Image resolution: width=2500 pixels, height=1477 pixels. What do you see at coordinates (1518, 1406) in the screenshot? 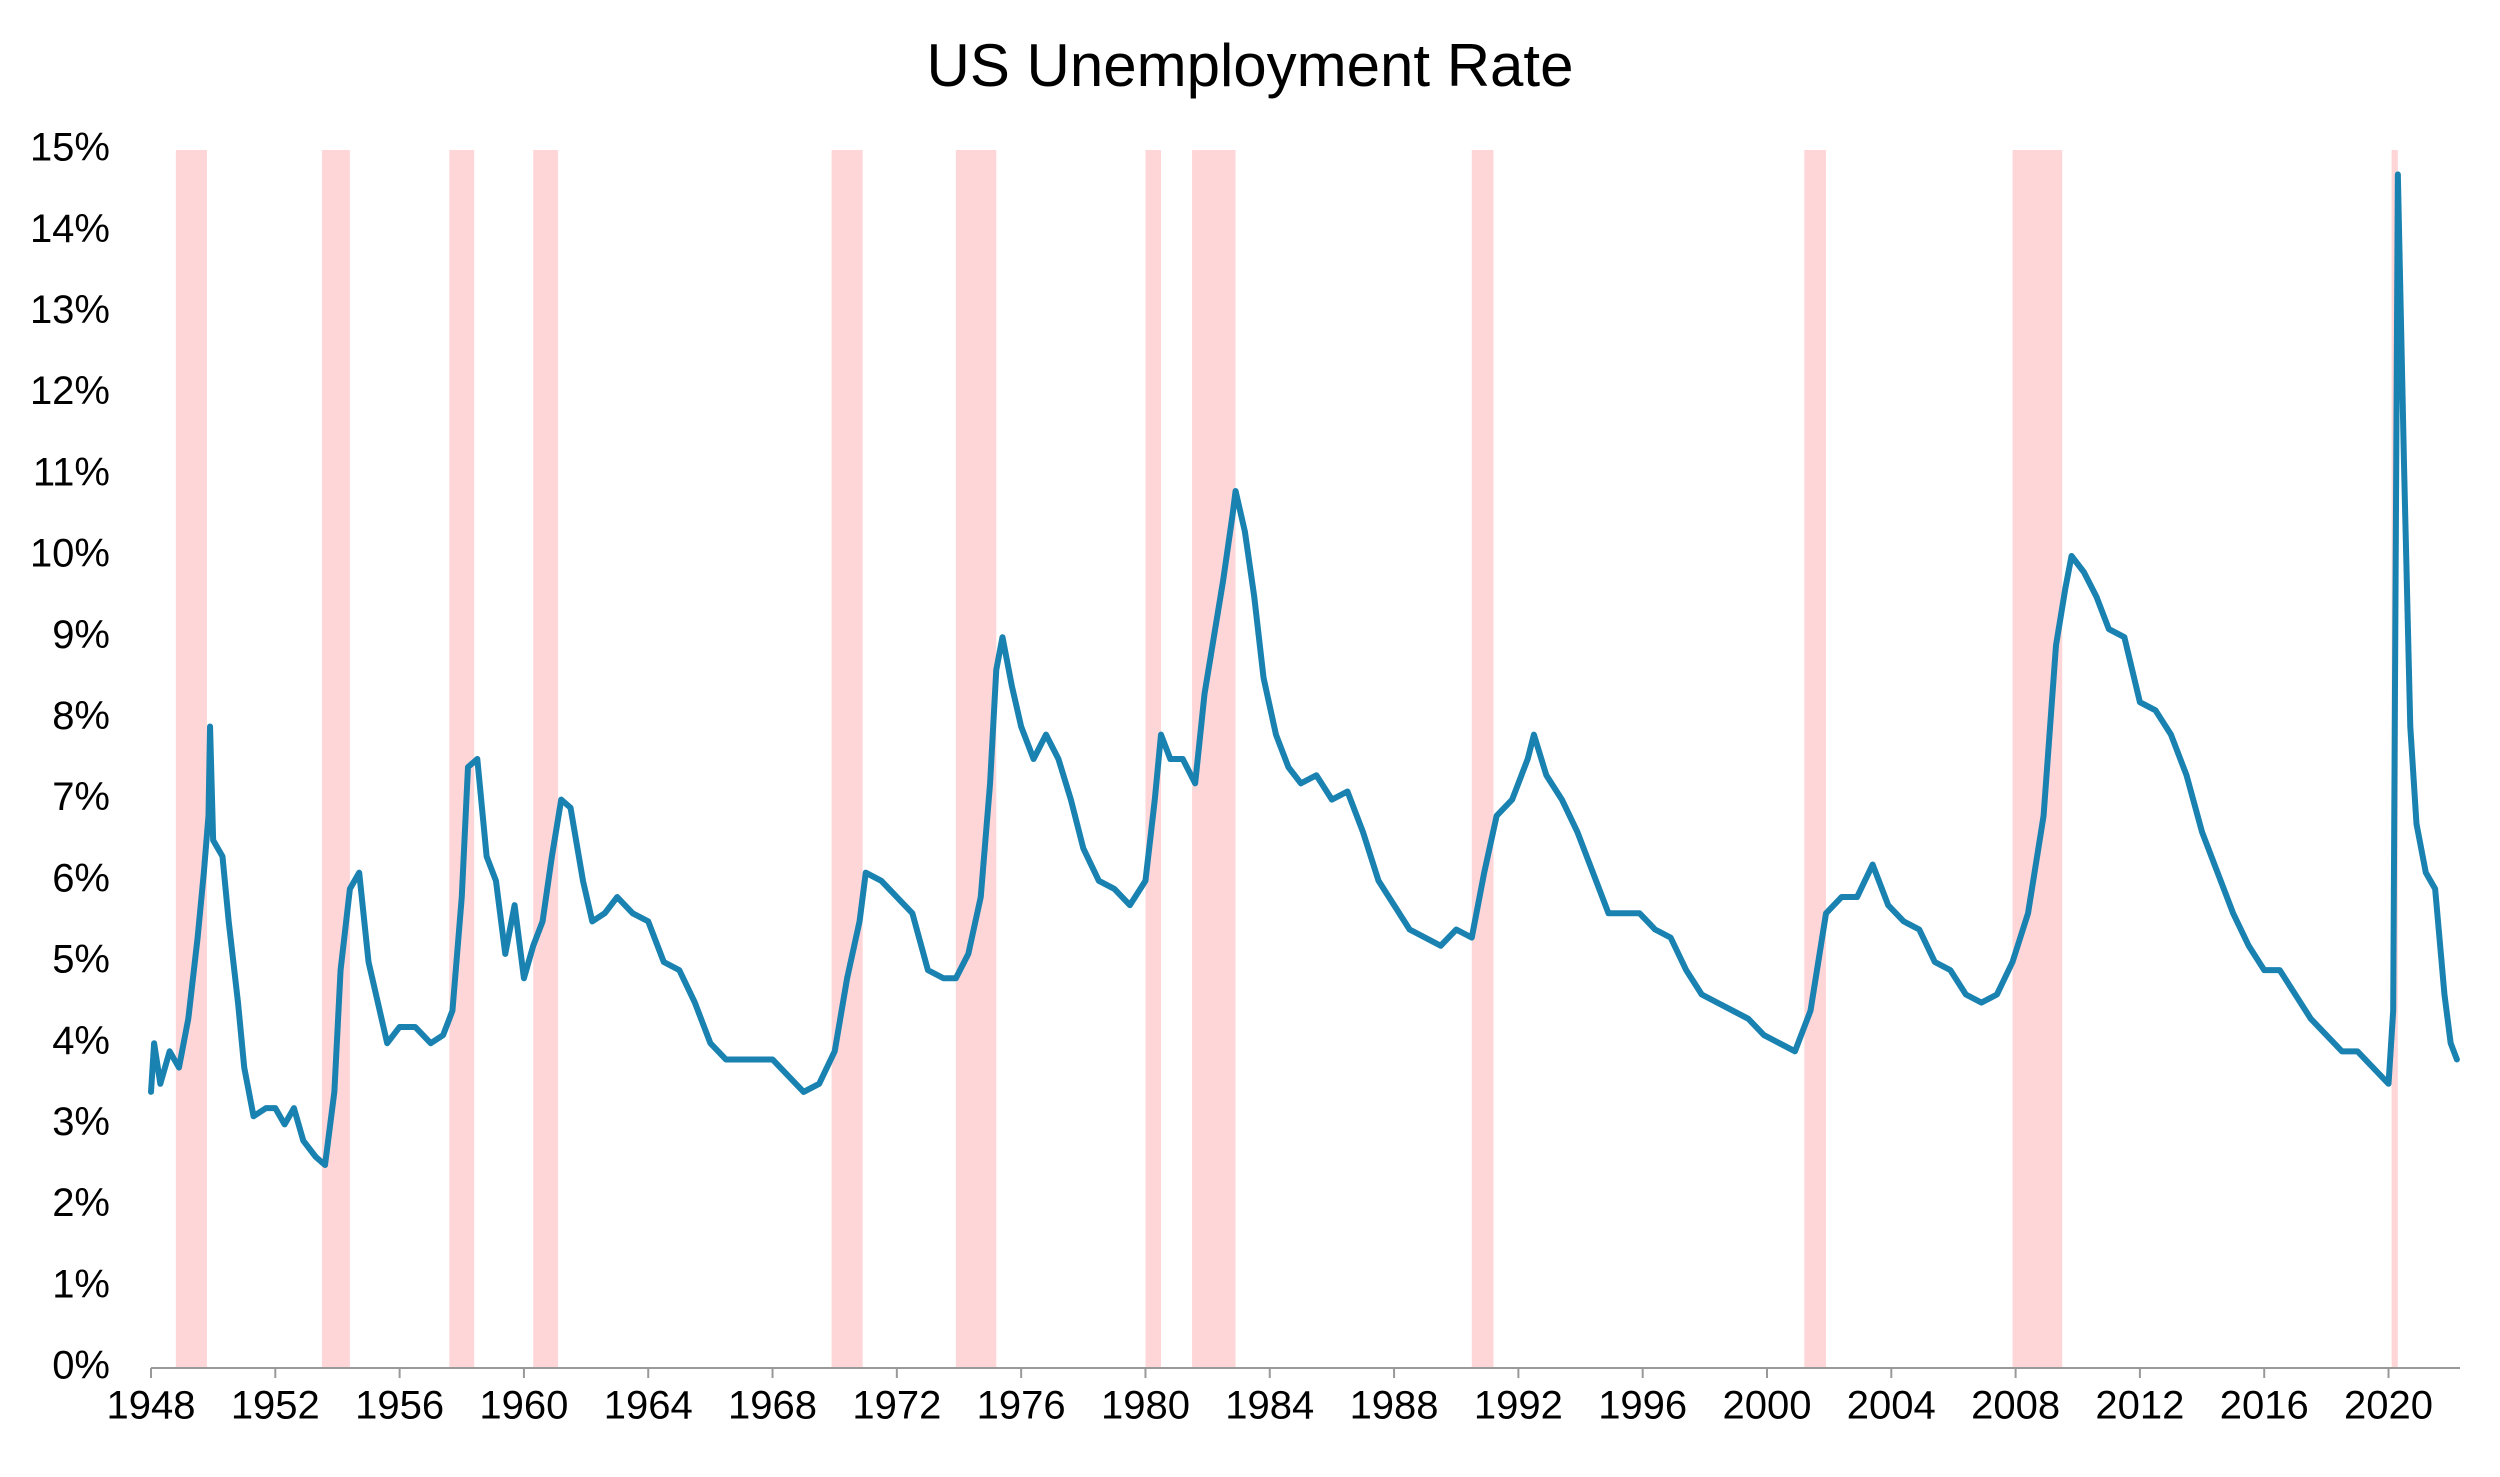
I see `x-tick-label: 1992` at bounding box center [1518, 1406].